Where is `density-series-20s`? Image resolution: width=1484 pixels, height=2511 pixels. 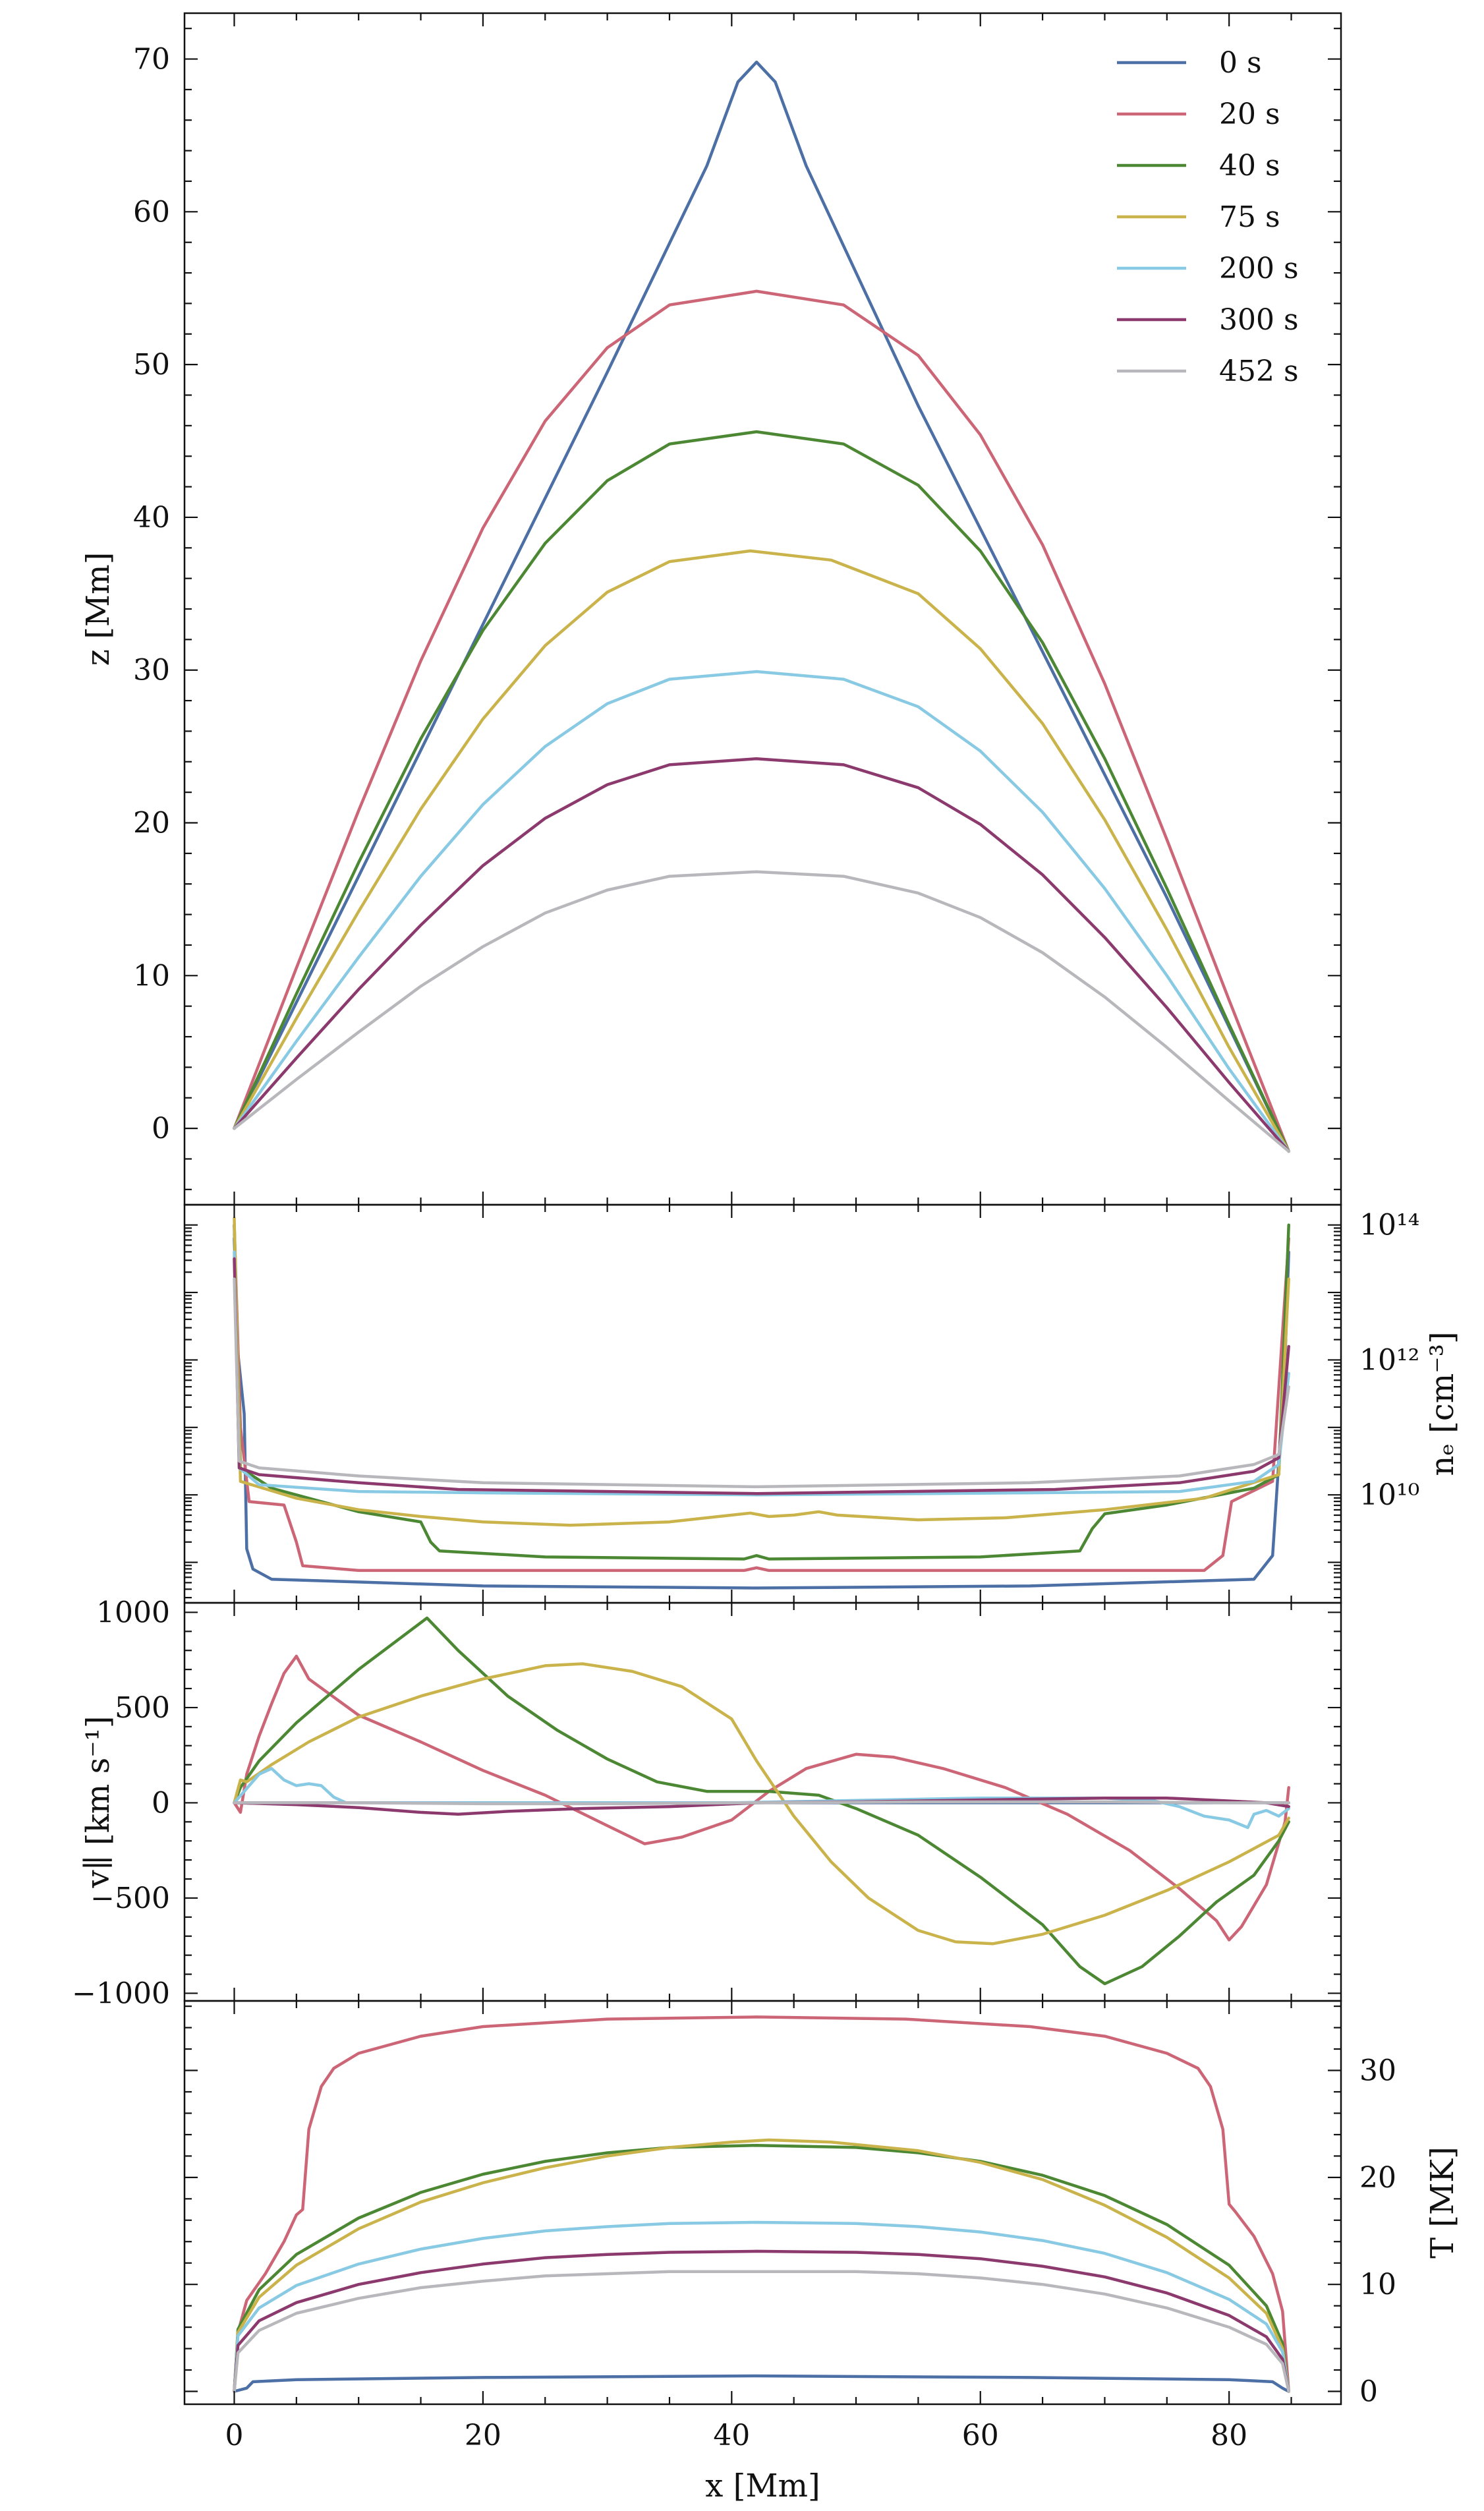 density-series-20s is located at coordinates (761, 1398).